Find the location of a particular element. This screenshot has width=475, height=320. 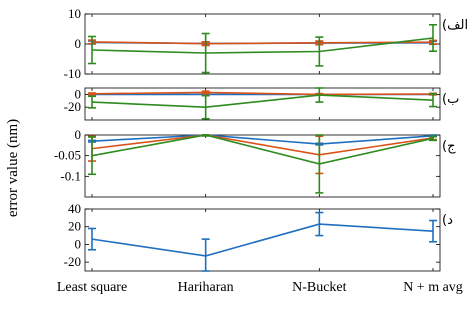

y-tick-label: 20 is located at coordinates (74, 226).